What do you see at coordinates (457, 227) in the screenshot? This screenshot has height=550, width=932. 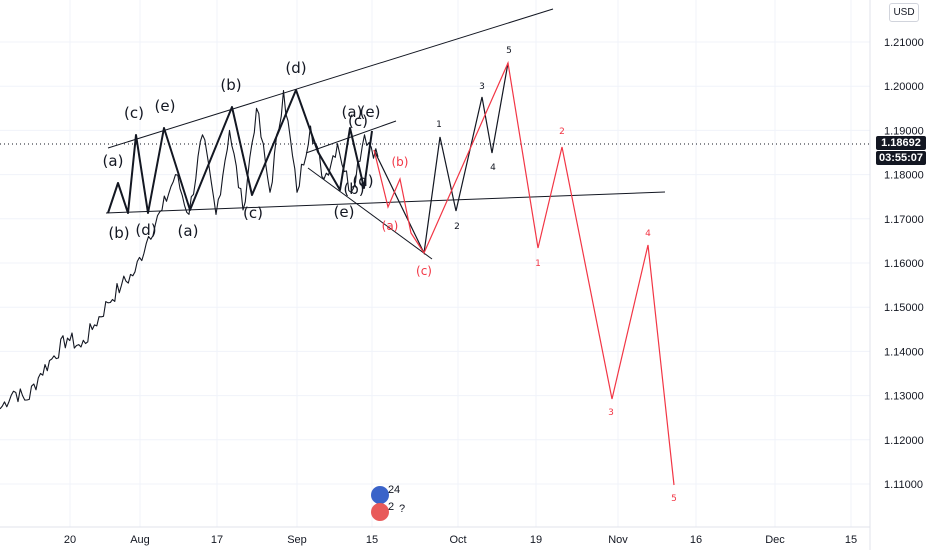 I see `wave-number-label: 2` at bounding box center [457, 227].